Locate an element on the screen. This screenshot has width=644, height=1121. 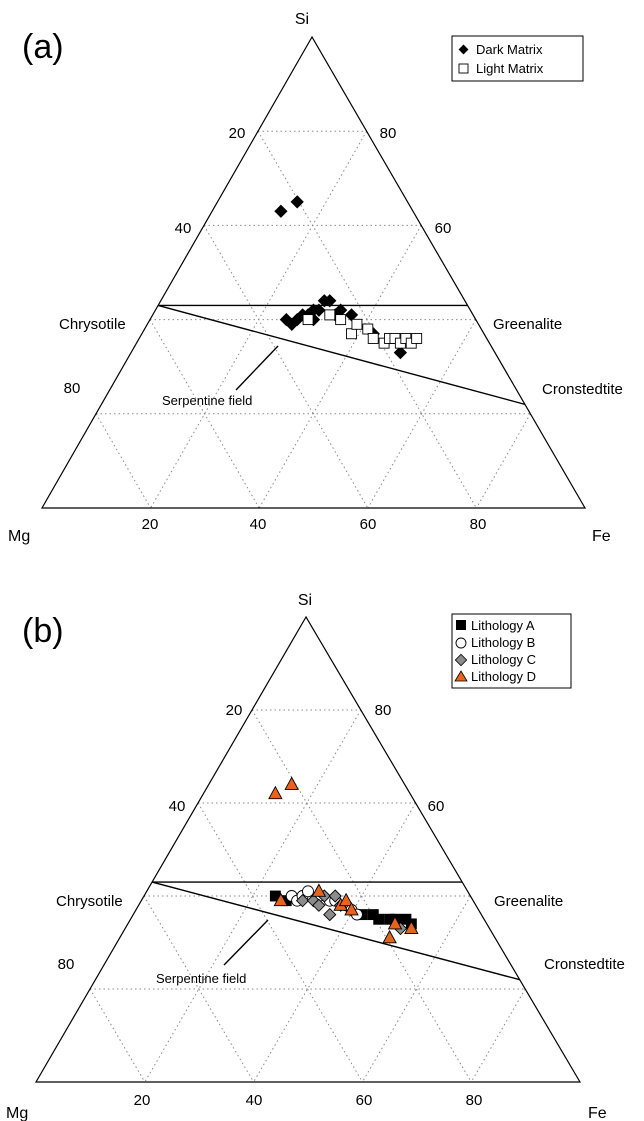
panel-a-field-label: Serpentine field is located at coordinates (207, 400).